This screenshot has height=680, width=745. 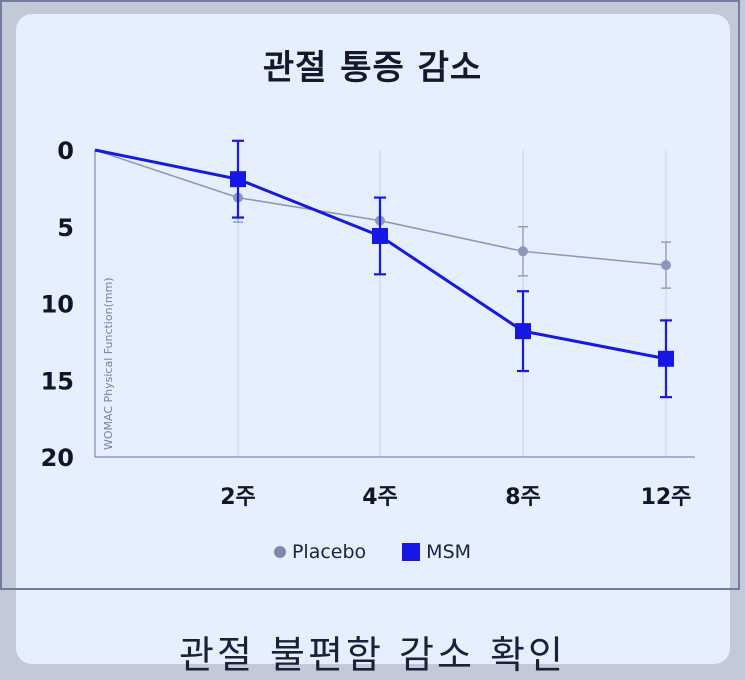 What do you see at coordinates (57, 381) in the screenshot?
I see `y-tick-label: 15` at bounding box center [57, 381].